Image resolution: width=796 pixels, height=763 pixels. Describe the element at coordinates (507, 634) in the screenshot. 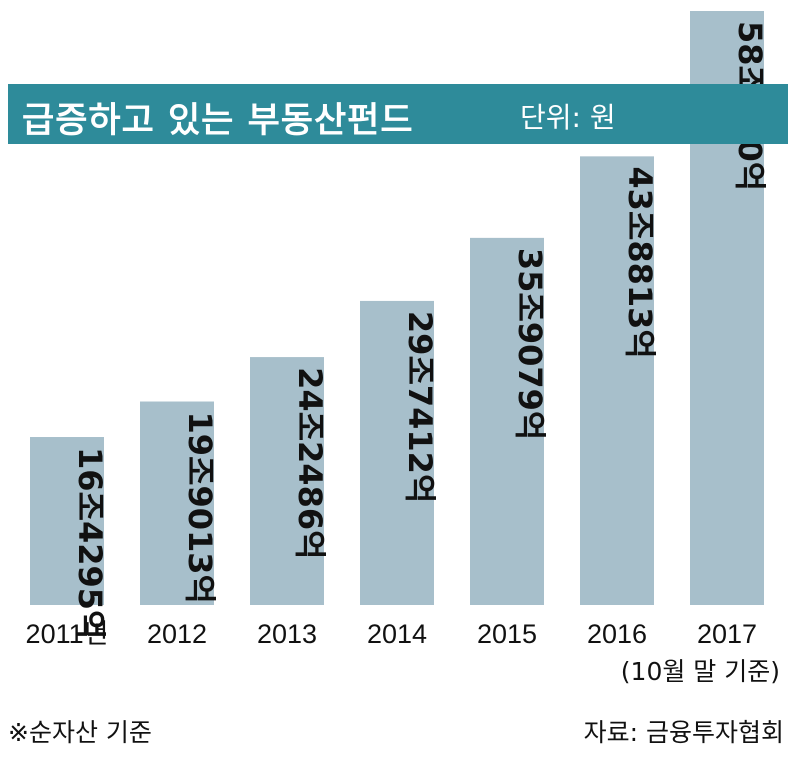

I see `category-label-4: 2015` at that location.